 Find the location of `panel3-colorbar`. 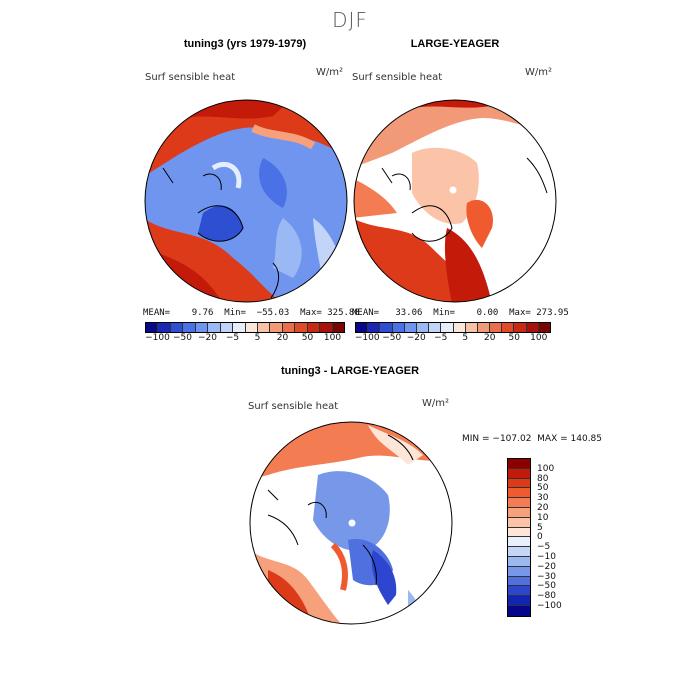

panel3-colorbar is located at coordinates (519, 537).